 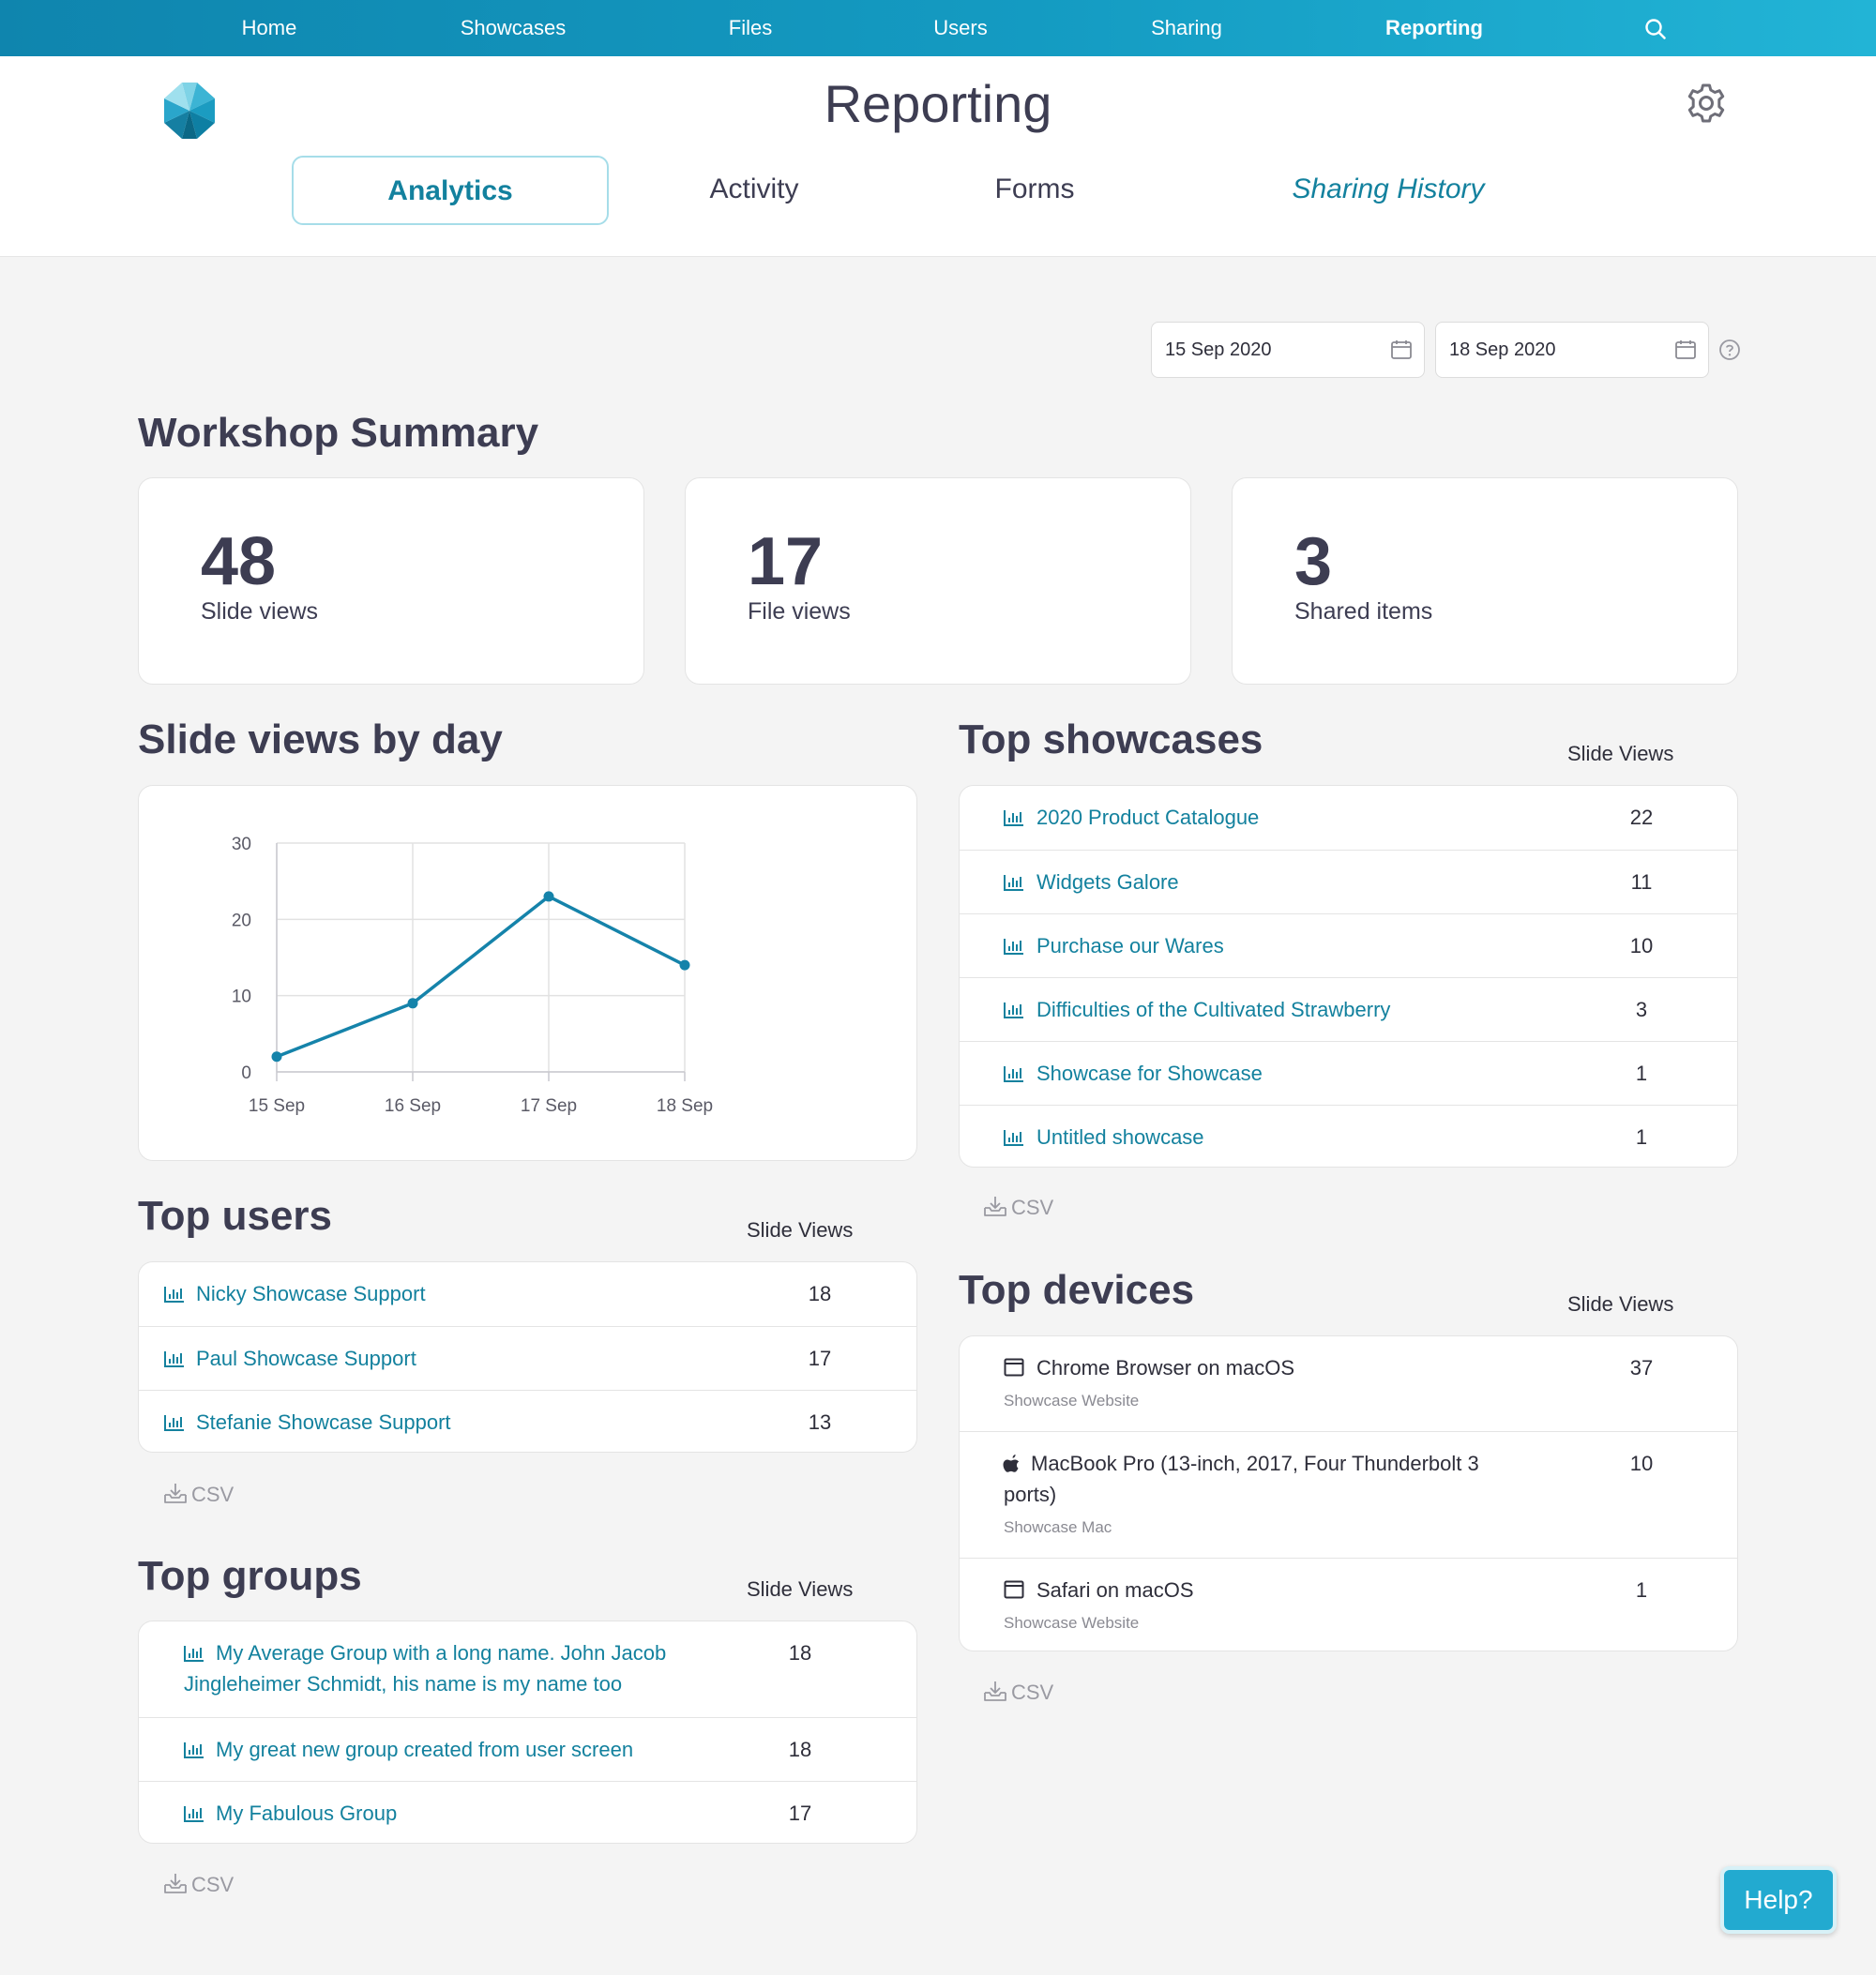 I want to click on stat-value: 17, so click(x=786, y=562).